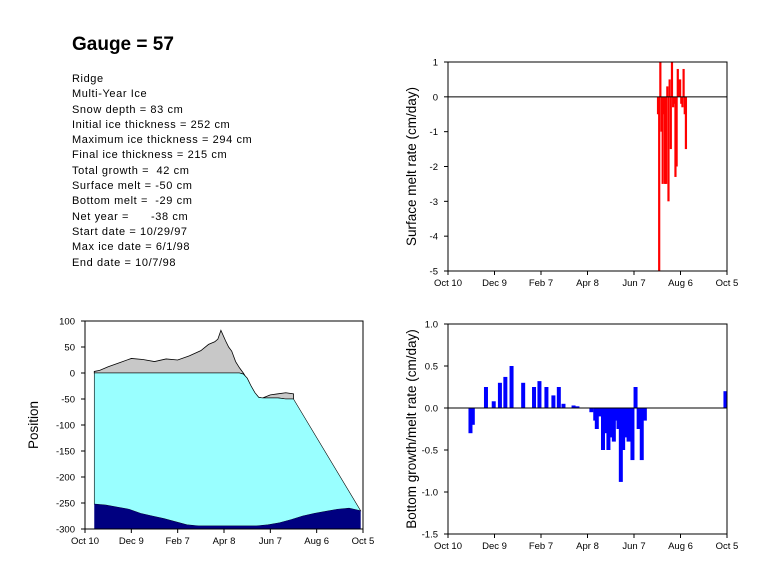 The height and width of the screenshot is (570, 760). What do you see at coordinates (431, 367) in the screenshot?
I see `y-tick-label: 0.5` at bounding box center [431, 367].